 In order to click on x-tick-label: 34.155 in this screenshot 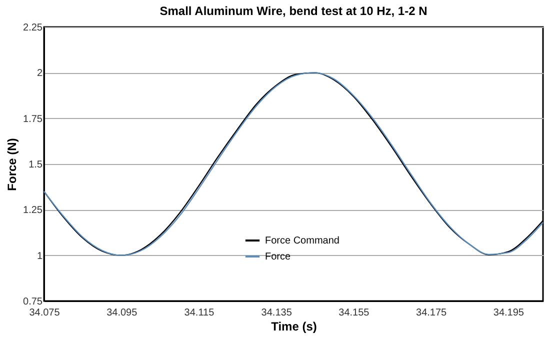, I will do `click(354, 313)`.